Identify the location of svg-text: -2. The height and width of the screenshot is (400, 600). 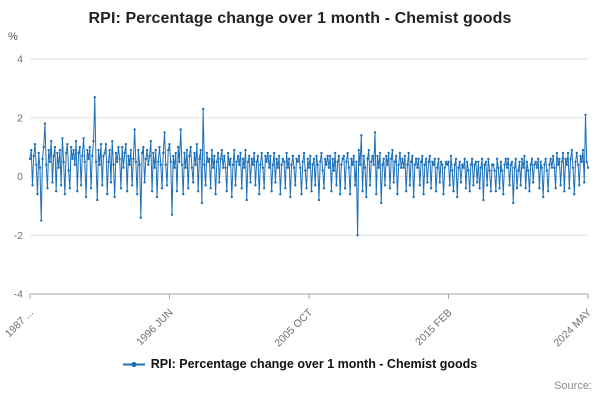
(18, 236).